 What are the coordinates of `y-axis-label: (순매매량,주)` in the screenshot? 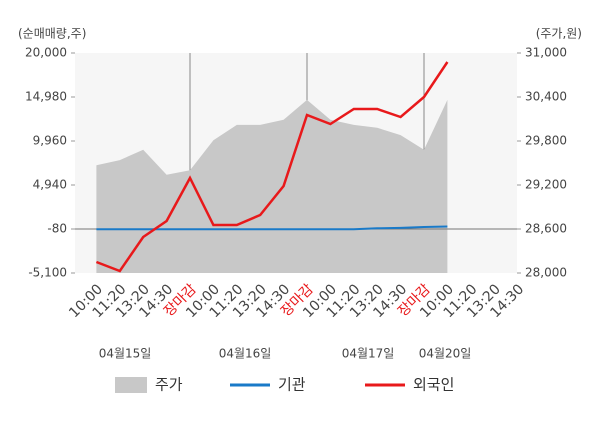 It's located at (52, 34).